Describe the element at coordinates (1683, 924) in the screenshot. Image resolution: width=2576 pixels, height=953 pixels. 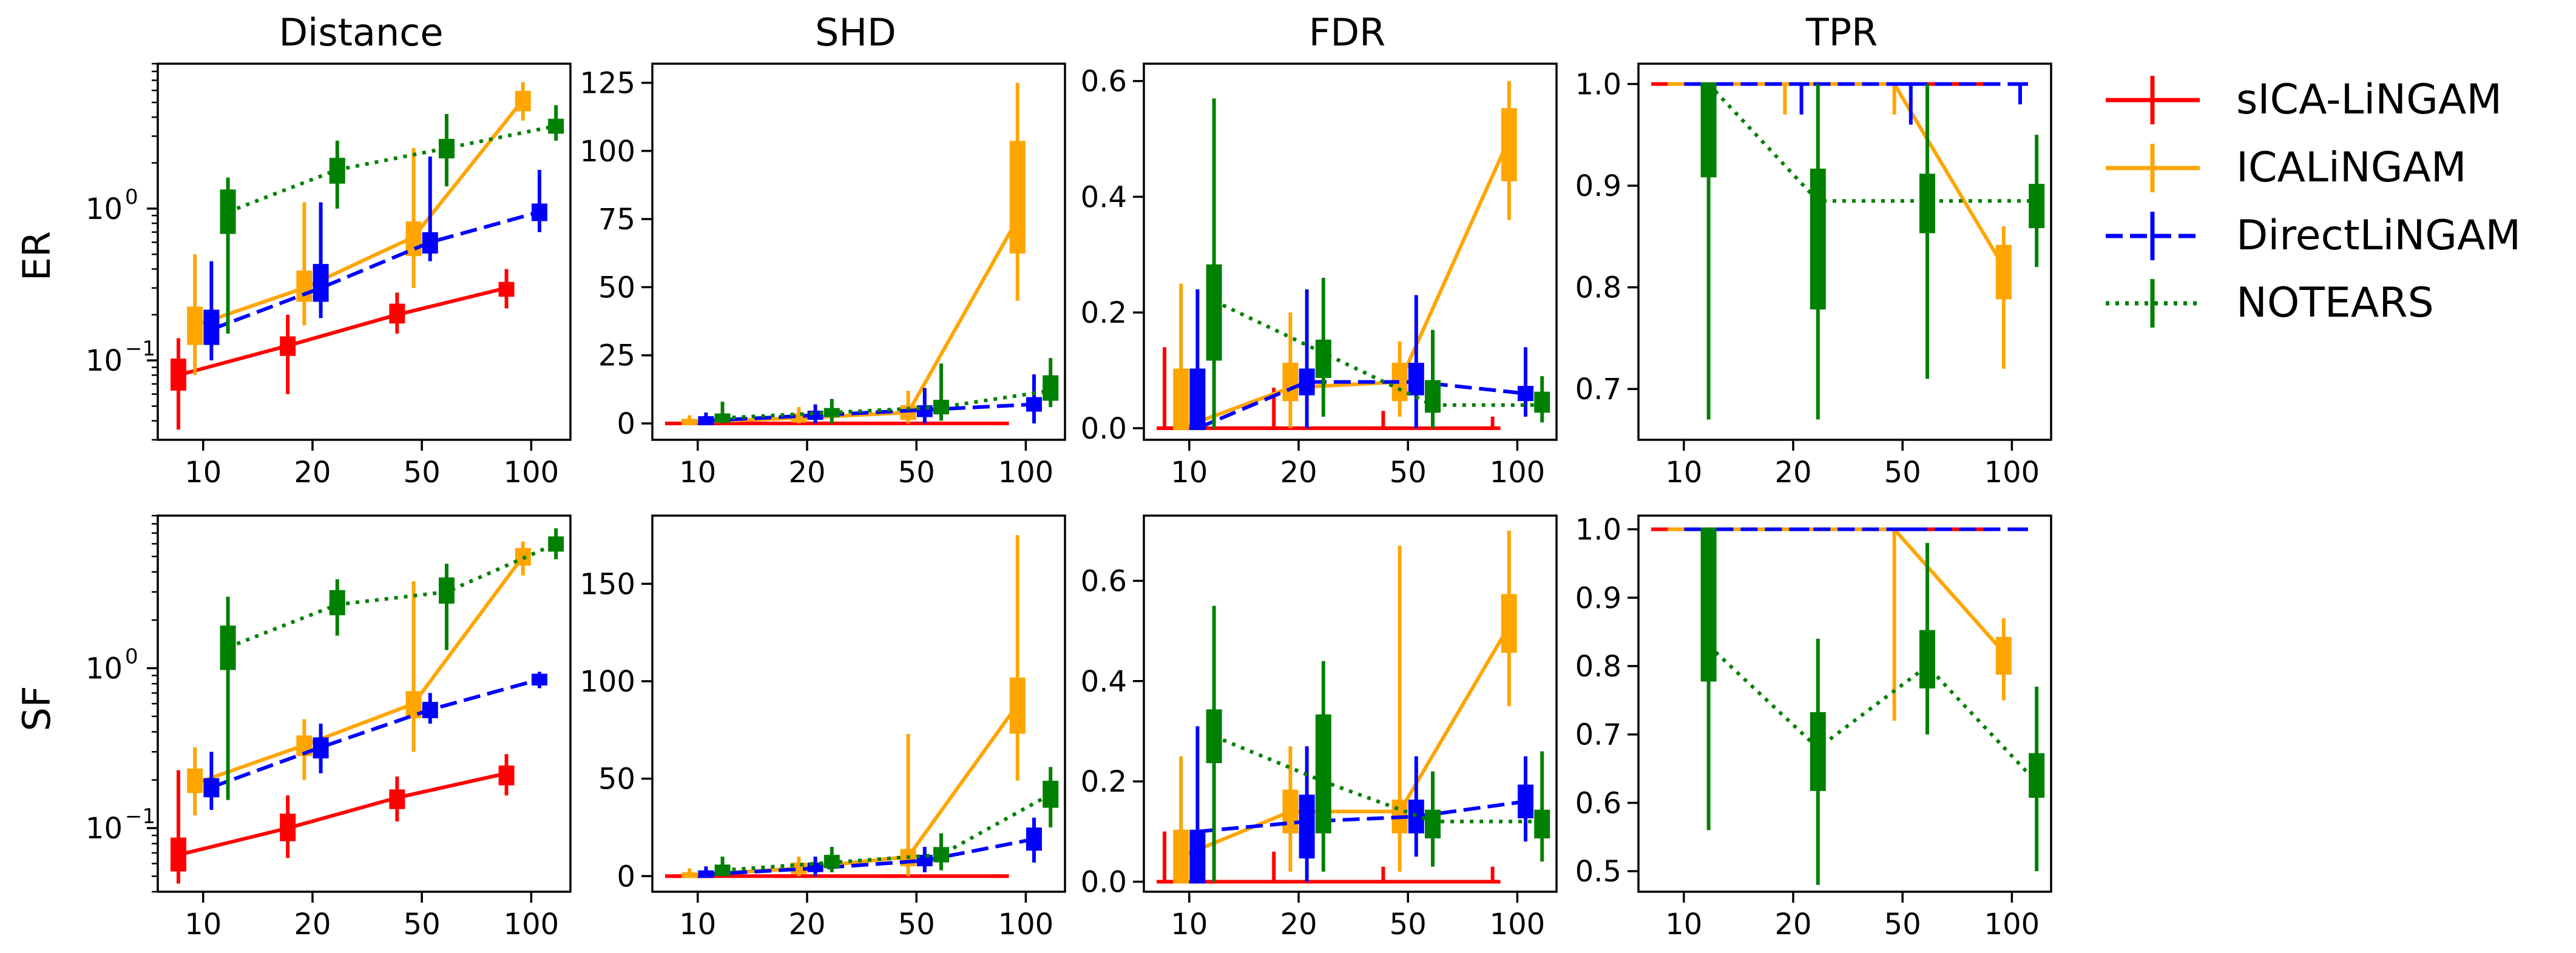
I see `x-tick-label: 10` at that location.